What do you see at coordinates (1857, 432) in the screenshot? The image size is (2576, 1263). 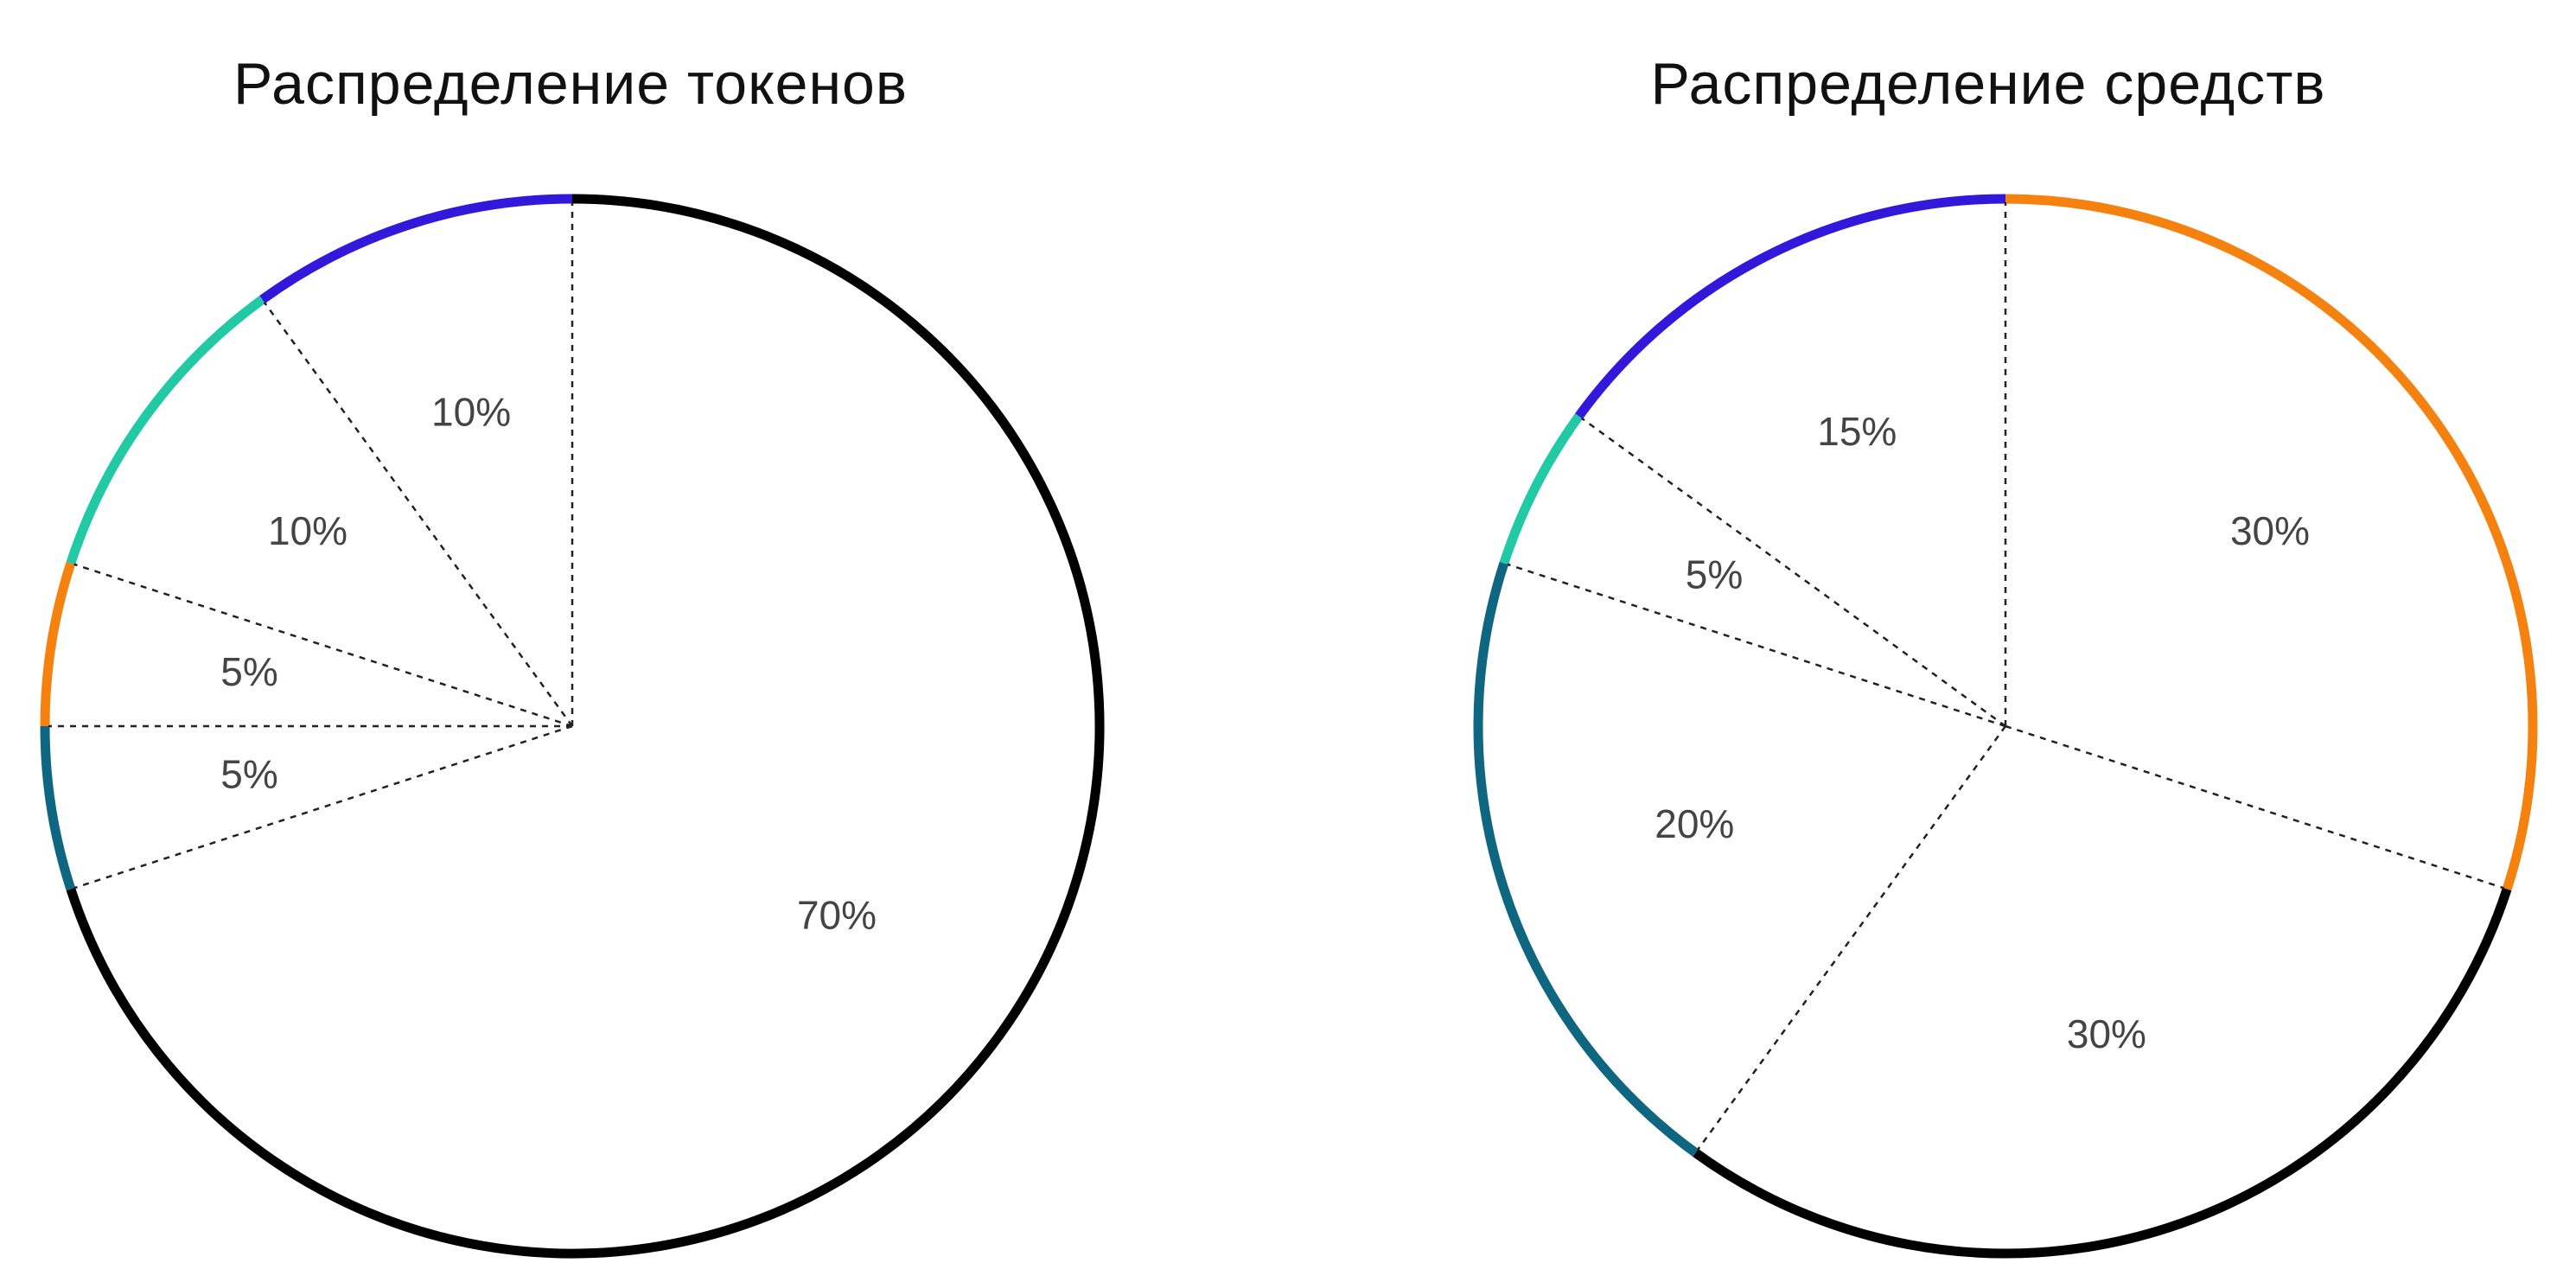 I see `pie-slice-label: 15%` at bounding box center [1857, 432].